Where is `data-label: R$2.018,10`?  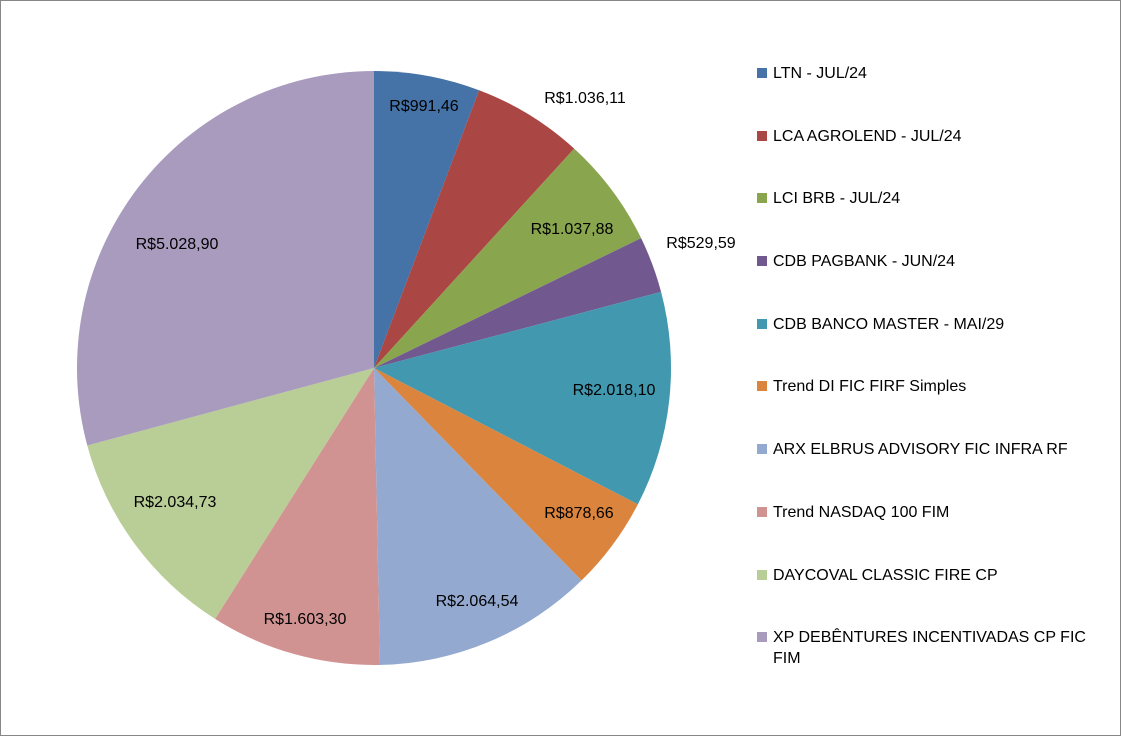
data-label: R$2.018,10 is located at coordinates (614, 390).